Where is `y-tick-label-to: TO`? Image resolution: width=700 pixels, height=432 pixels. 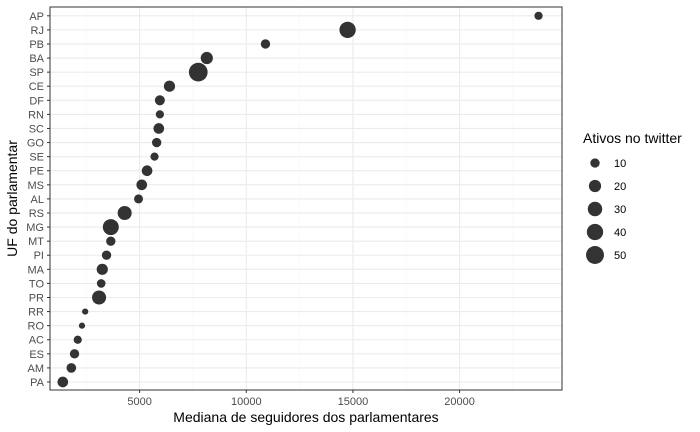
y-tick-label-to: TO is located at coordinates (37, 284).